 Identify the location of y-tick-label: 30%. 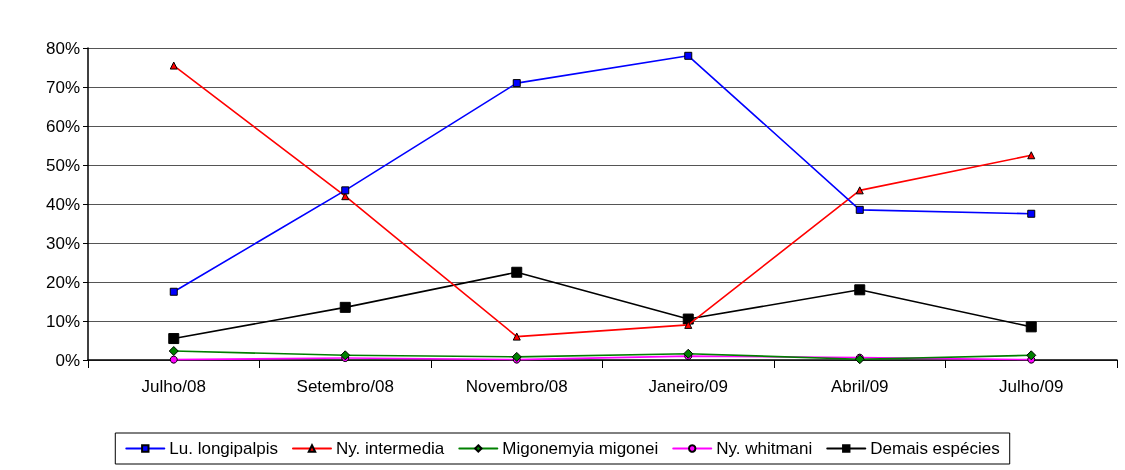
(62, 243).